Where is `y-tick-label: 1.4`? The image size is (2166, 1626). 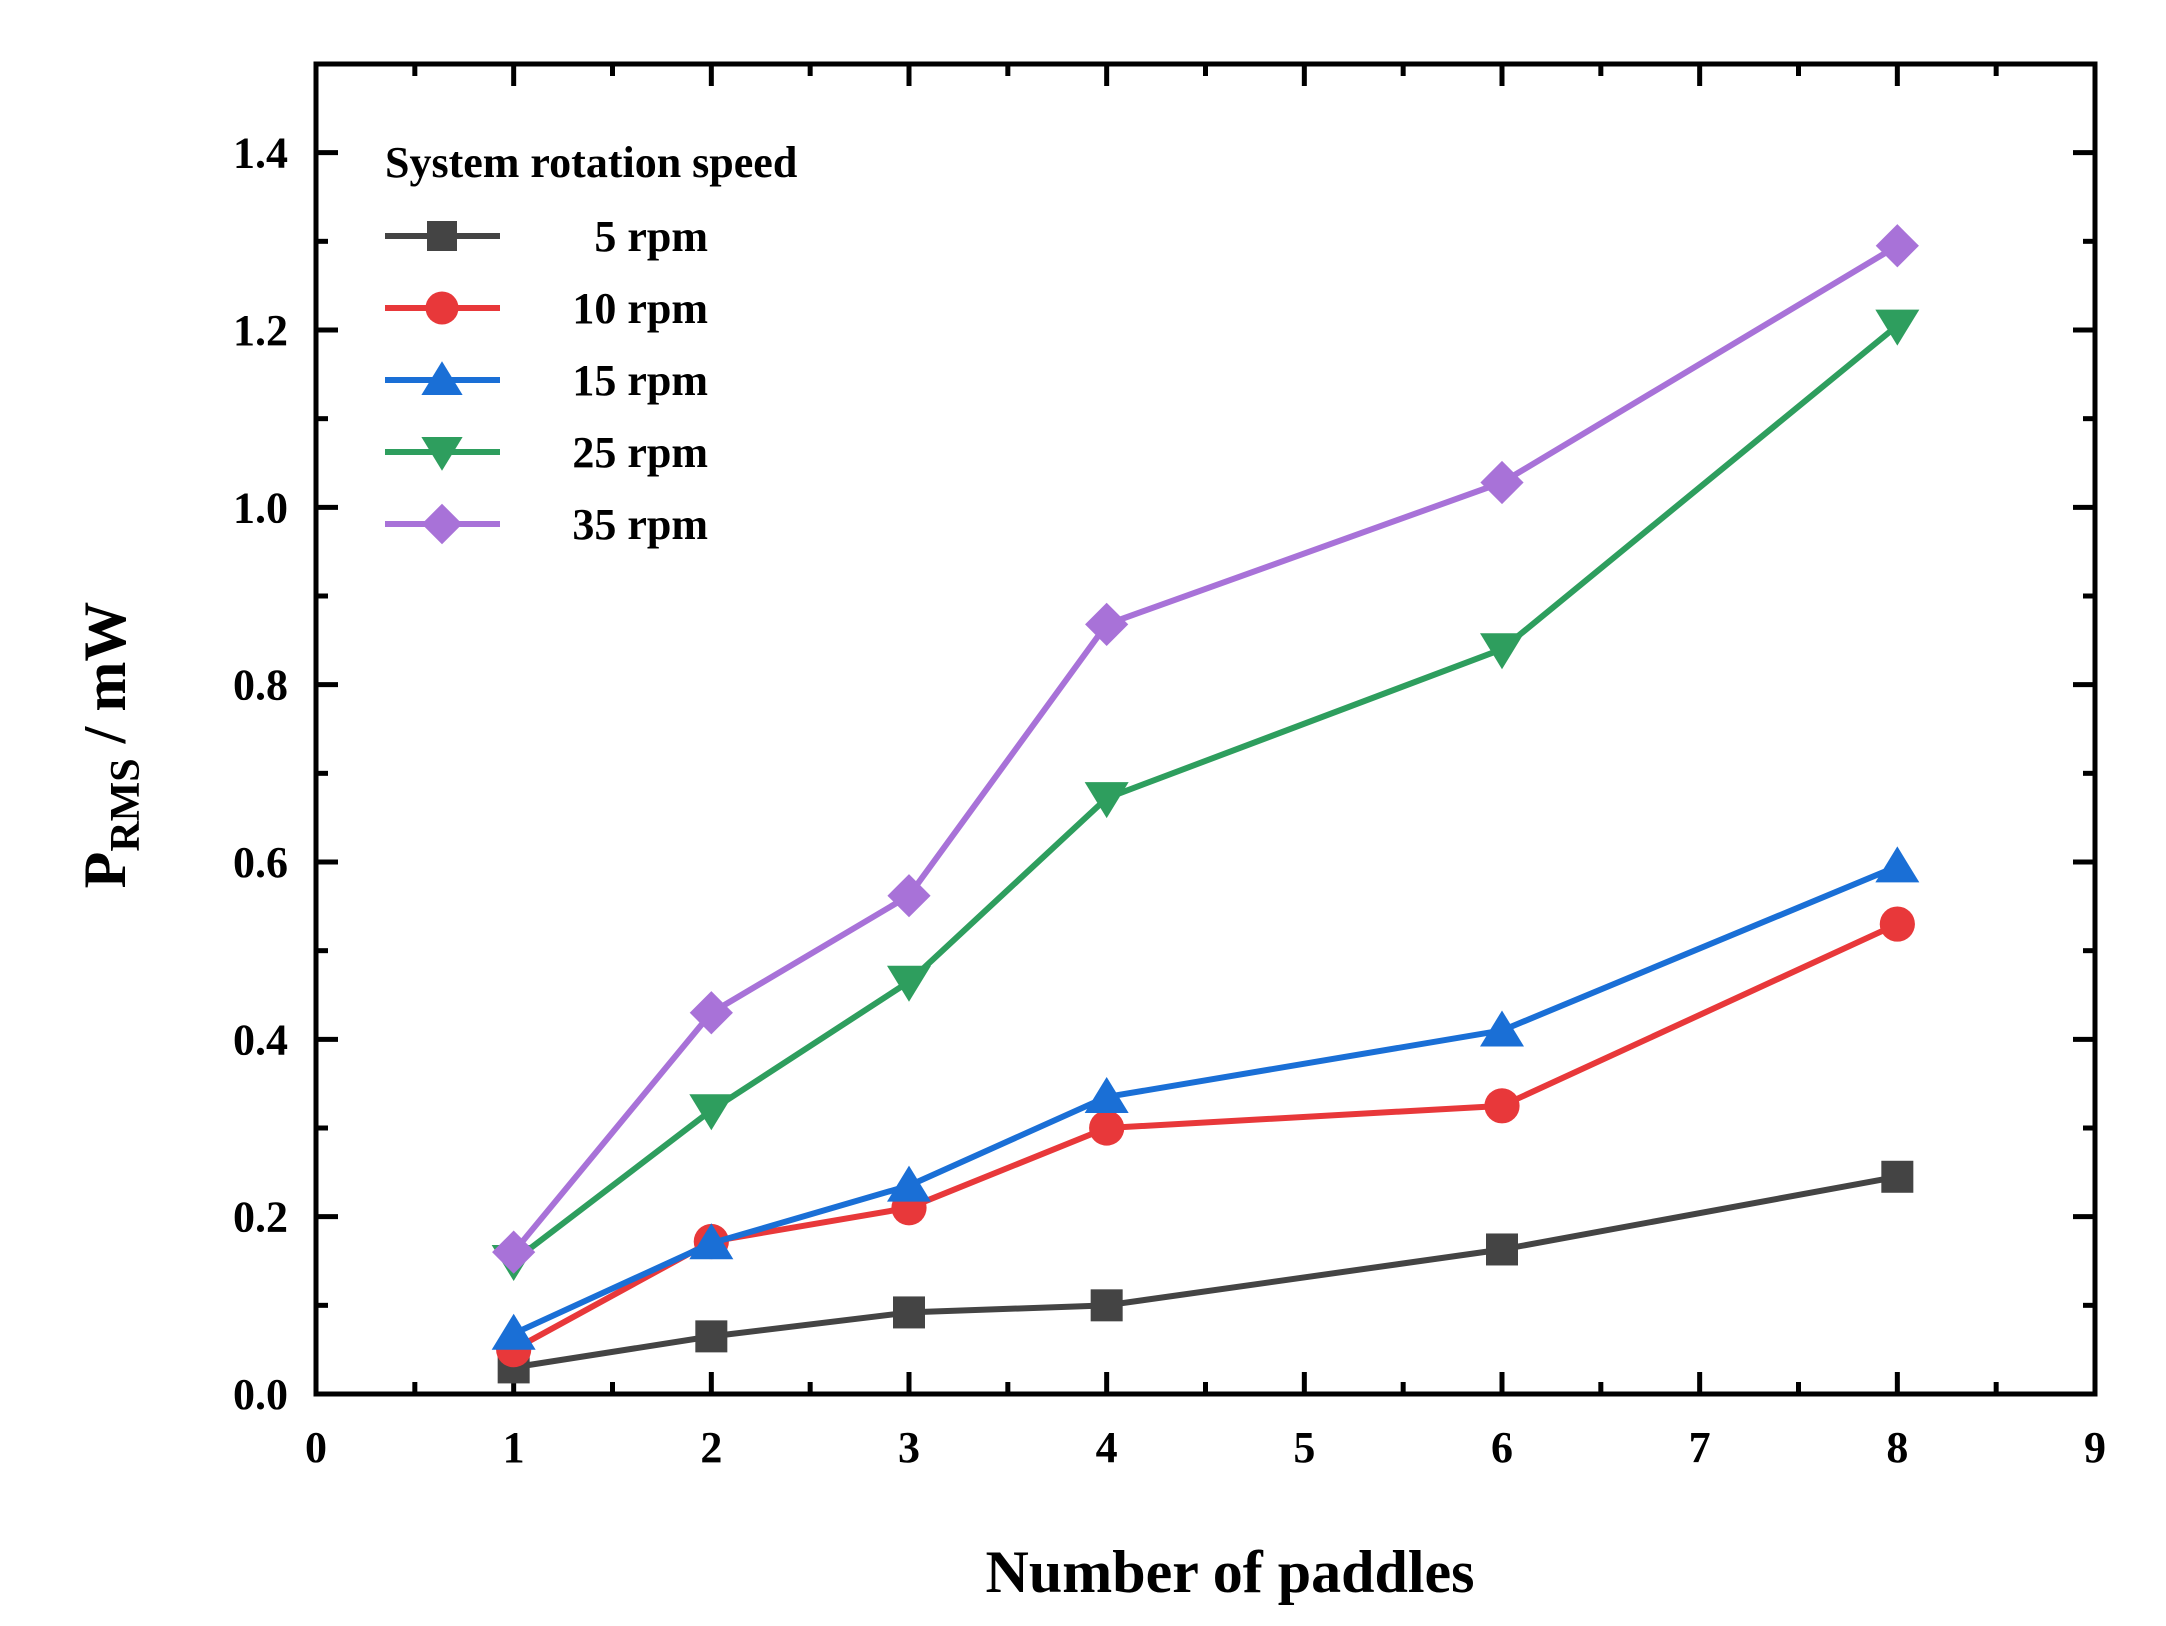
y-tick-label: 1.4 is located at coordinates (260, 153).